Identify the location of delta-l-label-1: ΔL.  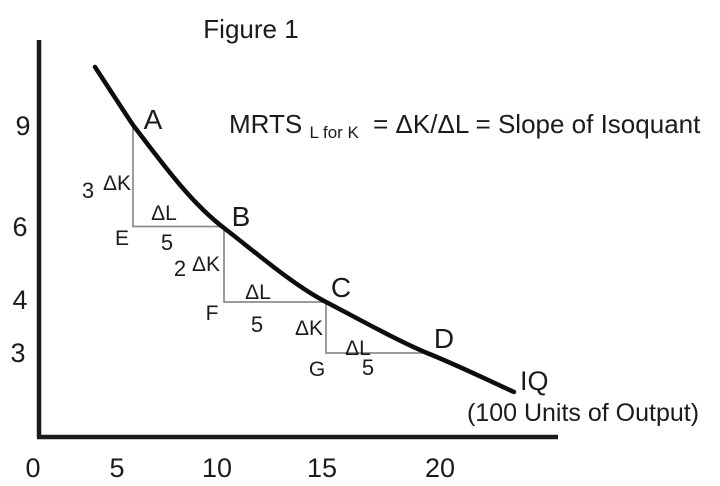
(164, 213).